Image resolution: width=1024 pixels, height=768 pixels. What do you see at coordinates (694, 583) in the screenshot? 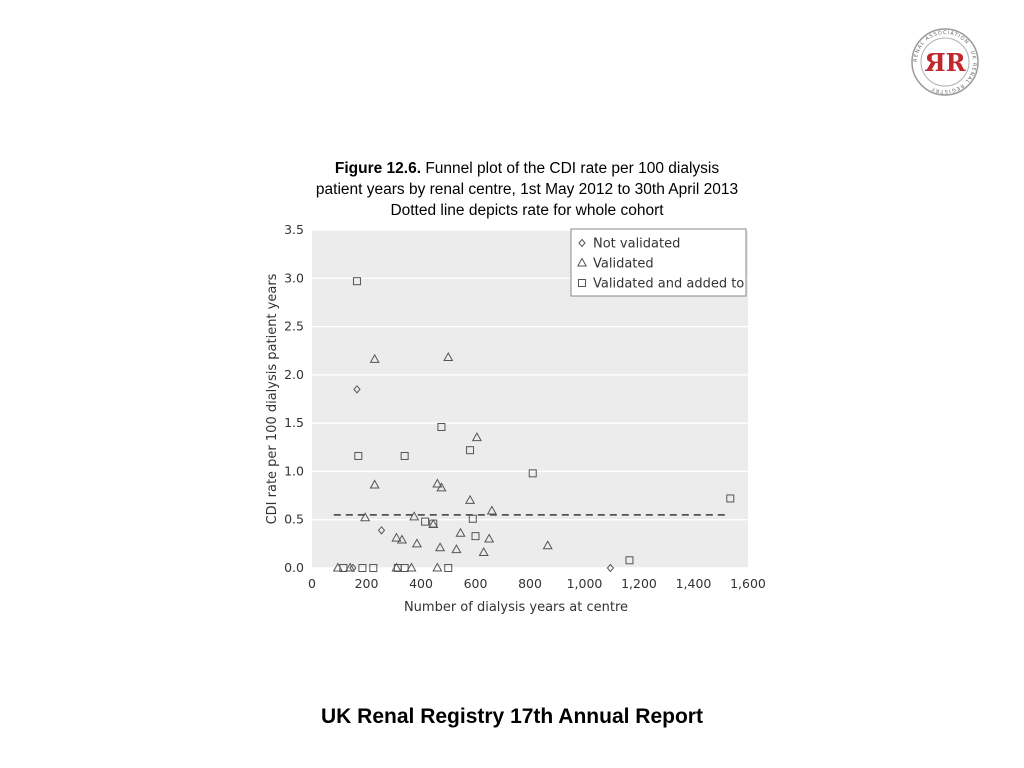
I see `x-tick-label: 1,400` at bounding box center [694, 583].